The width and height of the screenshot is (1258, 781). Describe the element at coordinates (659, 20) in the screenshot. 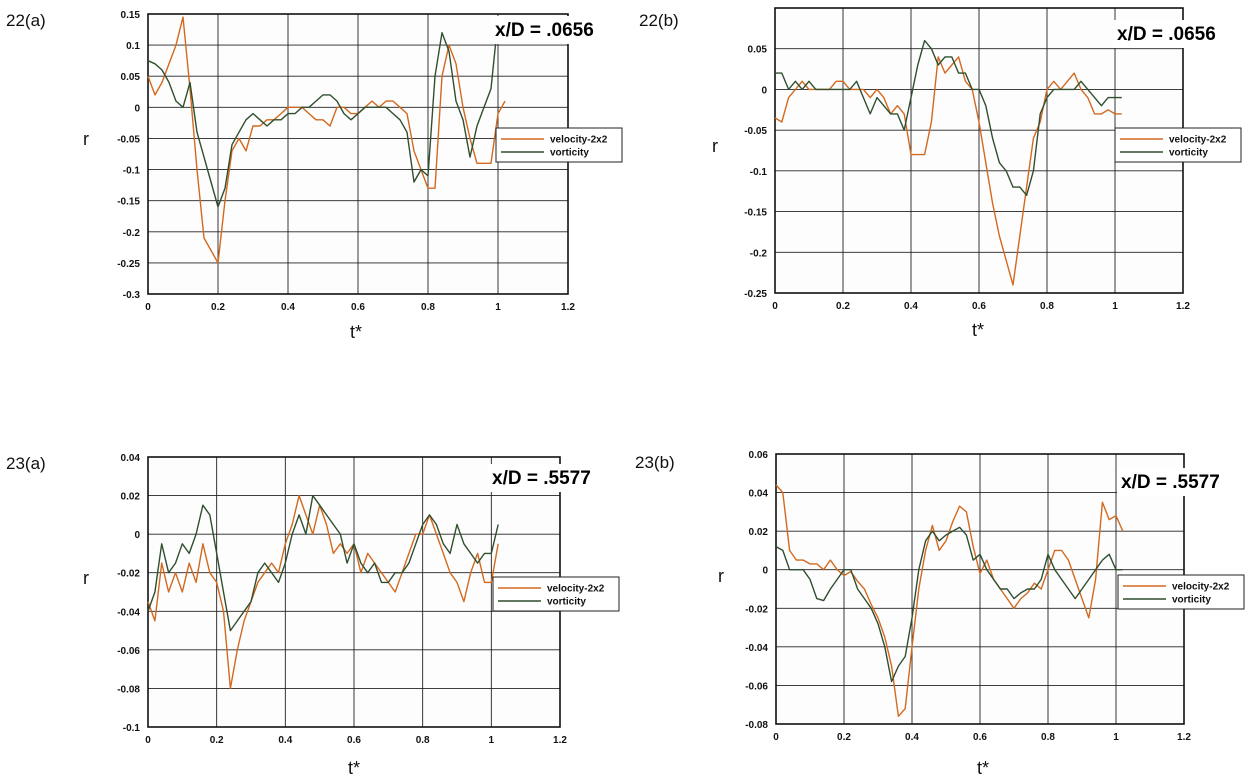

I see `panel-label: 22(b)` at that location.